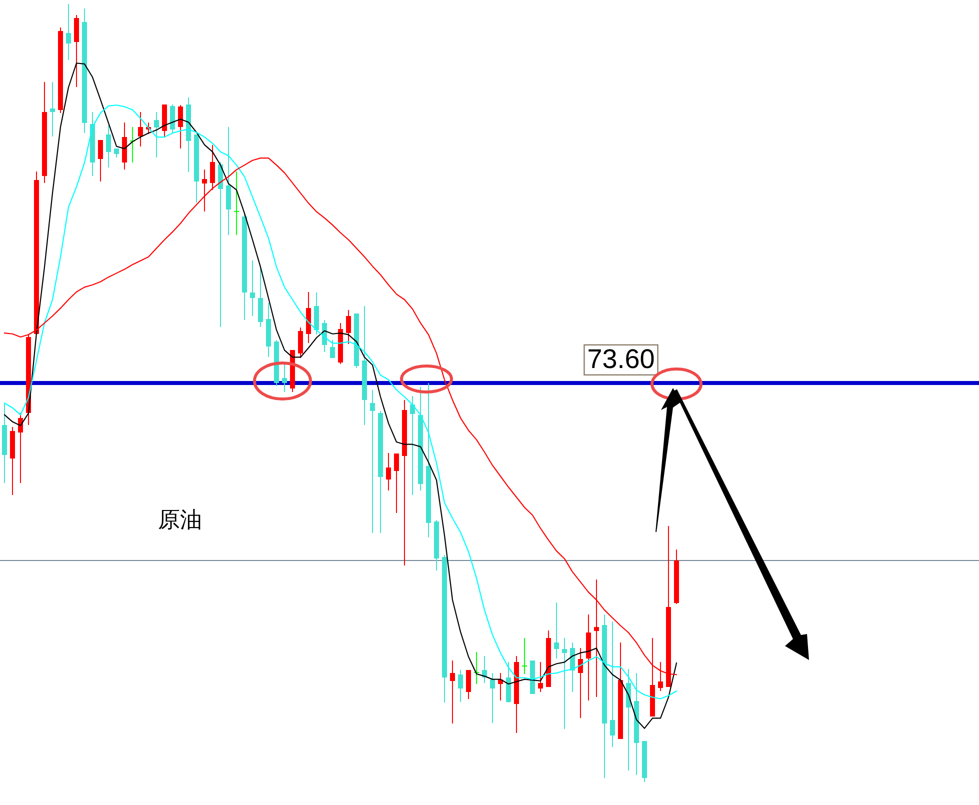 This screenshot has height=805, width=979. Describe the element at coordinates (180, 519) in the screenshot. I see `annotation: 原油` at that location.